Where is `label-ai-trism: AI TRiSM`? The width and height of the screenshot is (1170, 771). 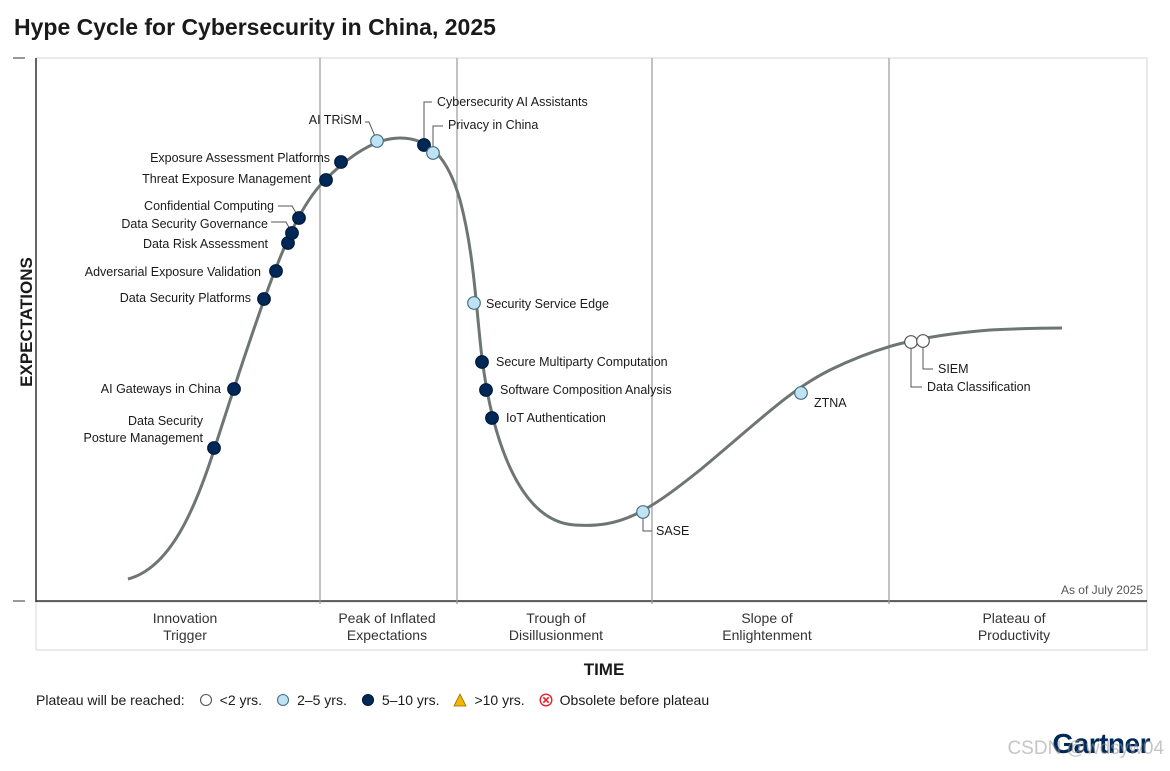
label-ai-trism: AI TRiSM is located at coordinates (335, 120).